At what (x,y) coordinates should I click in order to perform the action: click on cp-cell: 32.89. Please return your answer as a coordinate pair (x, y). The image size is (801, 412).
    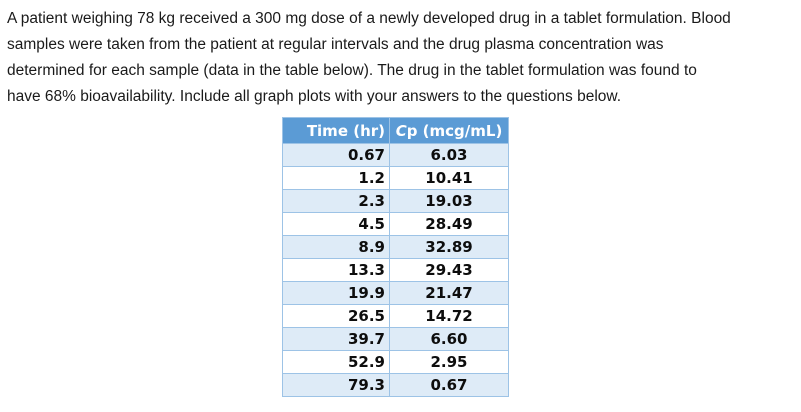
    Looking at the image, I should click on (449, 247).